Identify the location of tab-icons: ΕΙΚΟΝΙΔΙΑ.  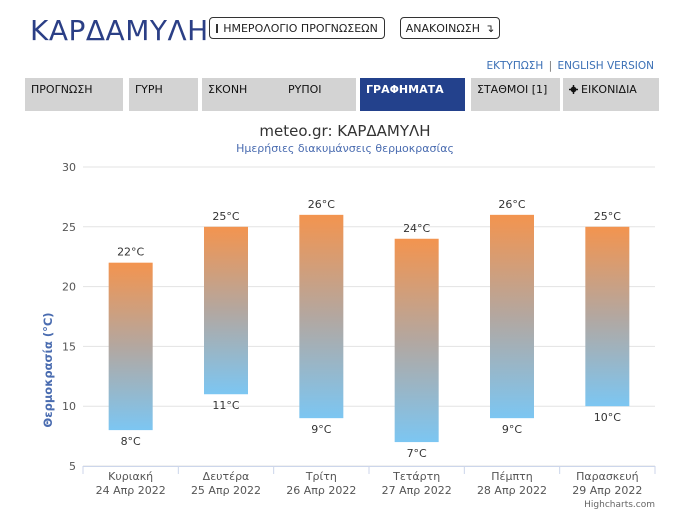
(611, 94).